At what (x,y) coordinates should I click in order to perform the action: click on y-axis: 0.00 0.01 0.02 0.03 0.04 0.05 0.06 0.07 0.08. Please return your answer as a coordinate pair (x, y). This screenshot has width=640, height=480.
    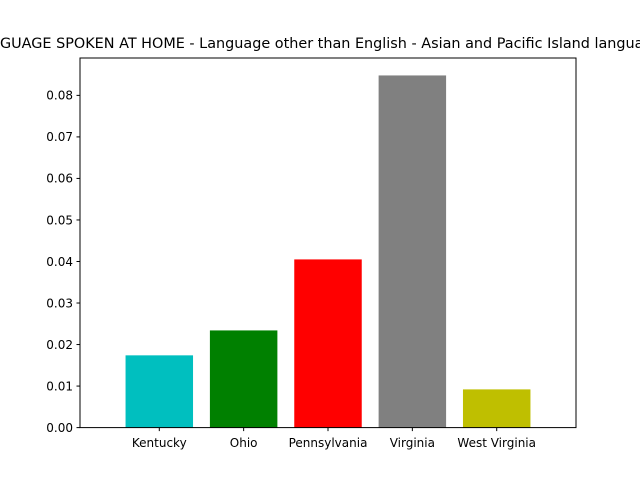
    Looking at the image, I should click on (63, 262).